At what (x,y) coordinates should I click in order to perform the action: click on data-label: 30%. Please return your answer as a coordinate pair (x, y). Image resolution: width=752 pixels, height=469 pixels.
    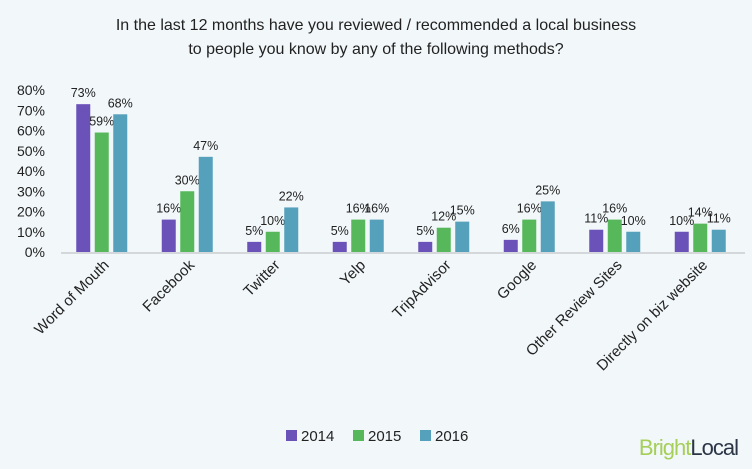
    Looking at the image, I should click on (187, 180).